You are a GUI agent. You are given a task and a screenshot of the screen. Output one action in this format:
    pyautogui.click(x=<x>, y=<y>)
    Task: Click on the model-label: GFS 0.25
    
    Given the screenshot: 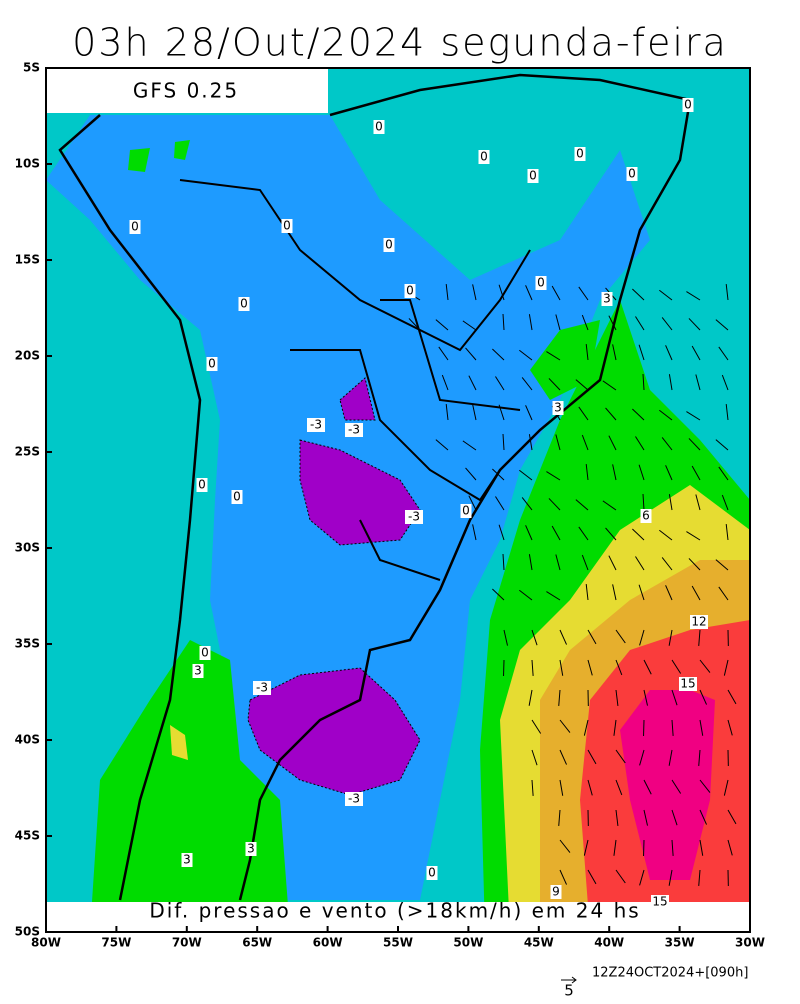 What is the action you would take?
    pyautogui.click(x=186, y=91)
    